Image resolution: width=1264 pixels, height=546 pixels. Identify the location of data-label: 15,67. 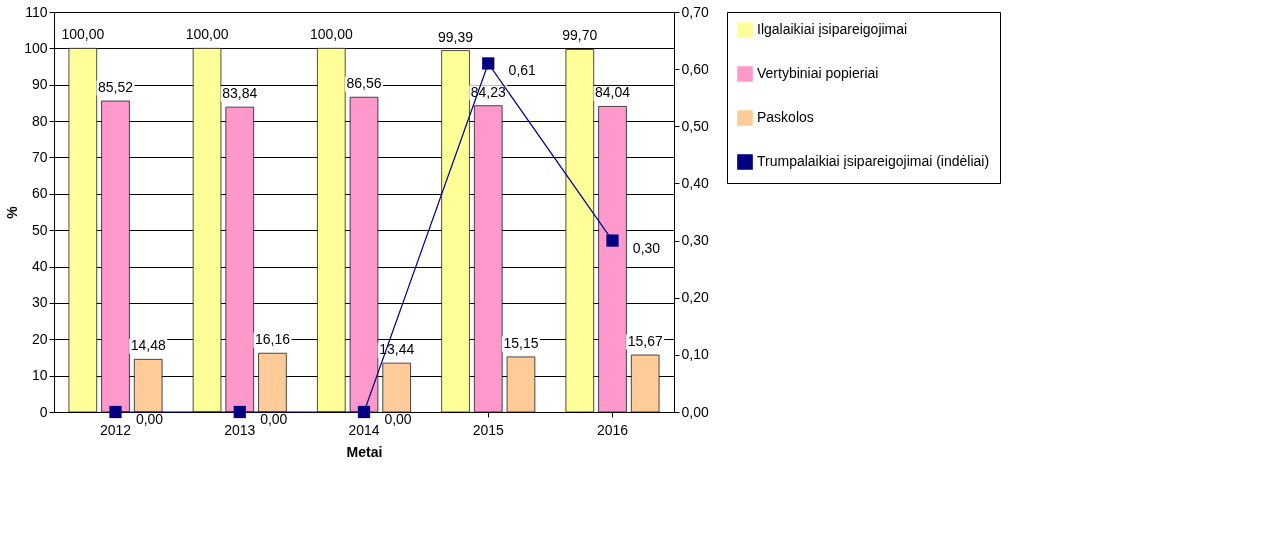
(645, 341).